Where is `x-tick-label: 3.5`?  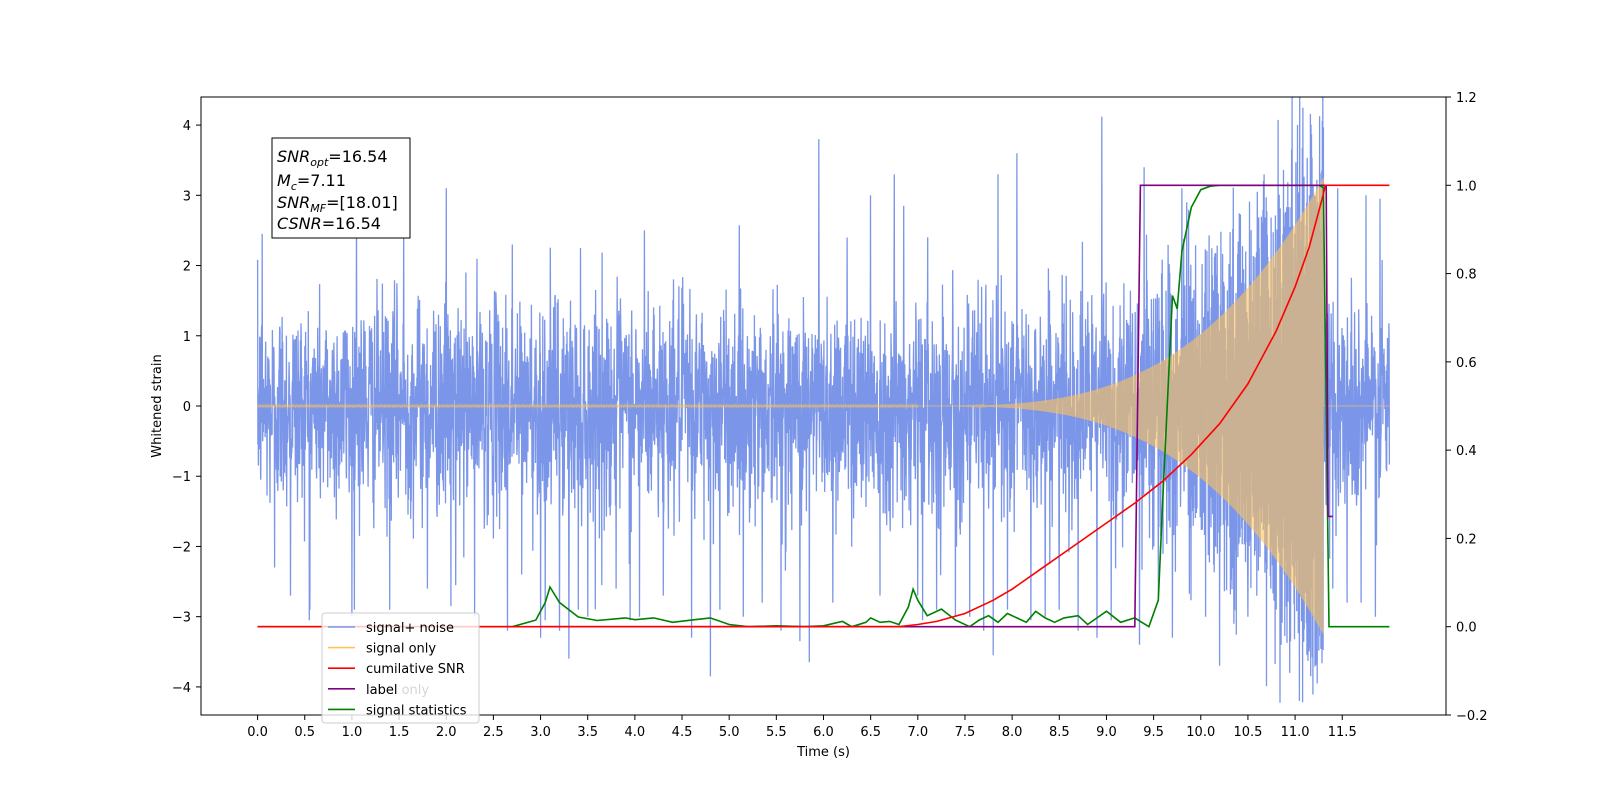 x-tick-label: 3.5 is located at coordinates (587, 732).